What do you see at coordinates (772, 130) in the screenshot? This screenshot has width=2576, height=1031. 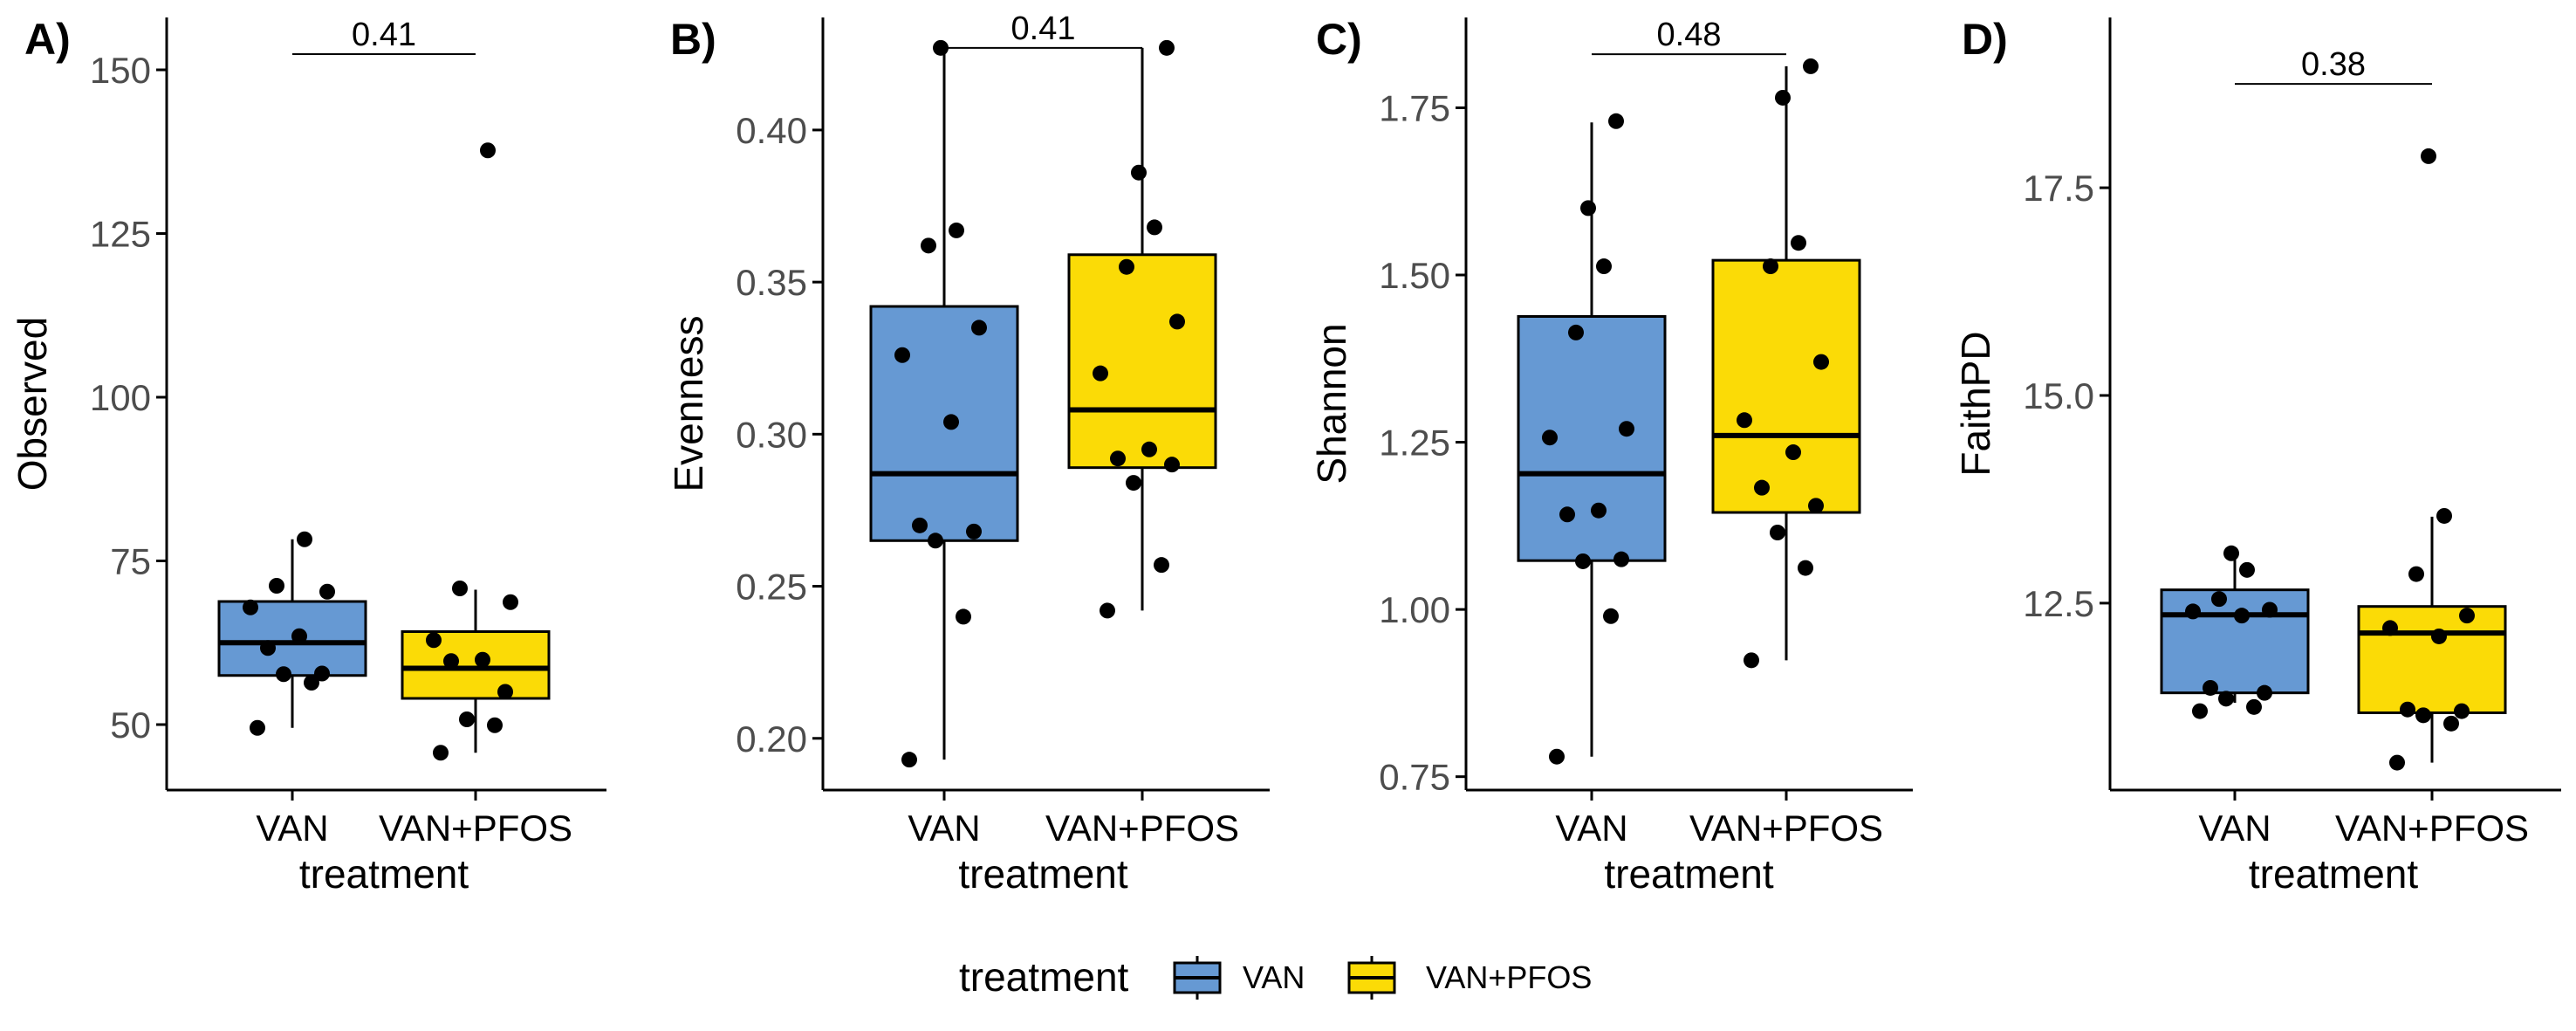 I see `y-tick-label: 0.40` at bounding box center [772, 130].